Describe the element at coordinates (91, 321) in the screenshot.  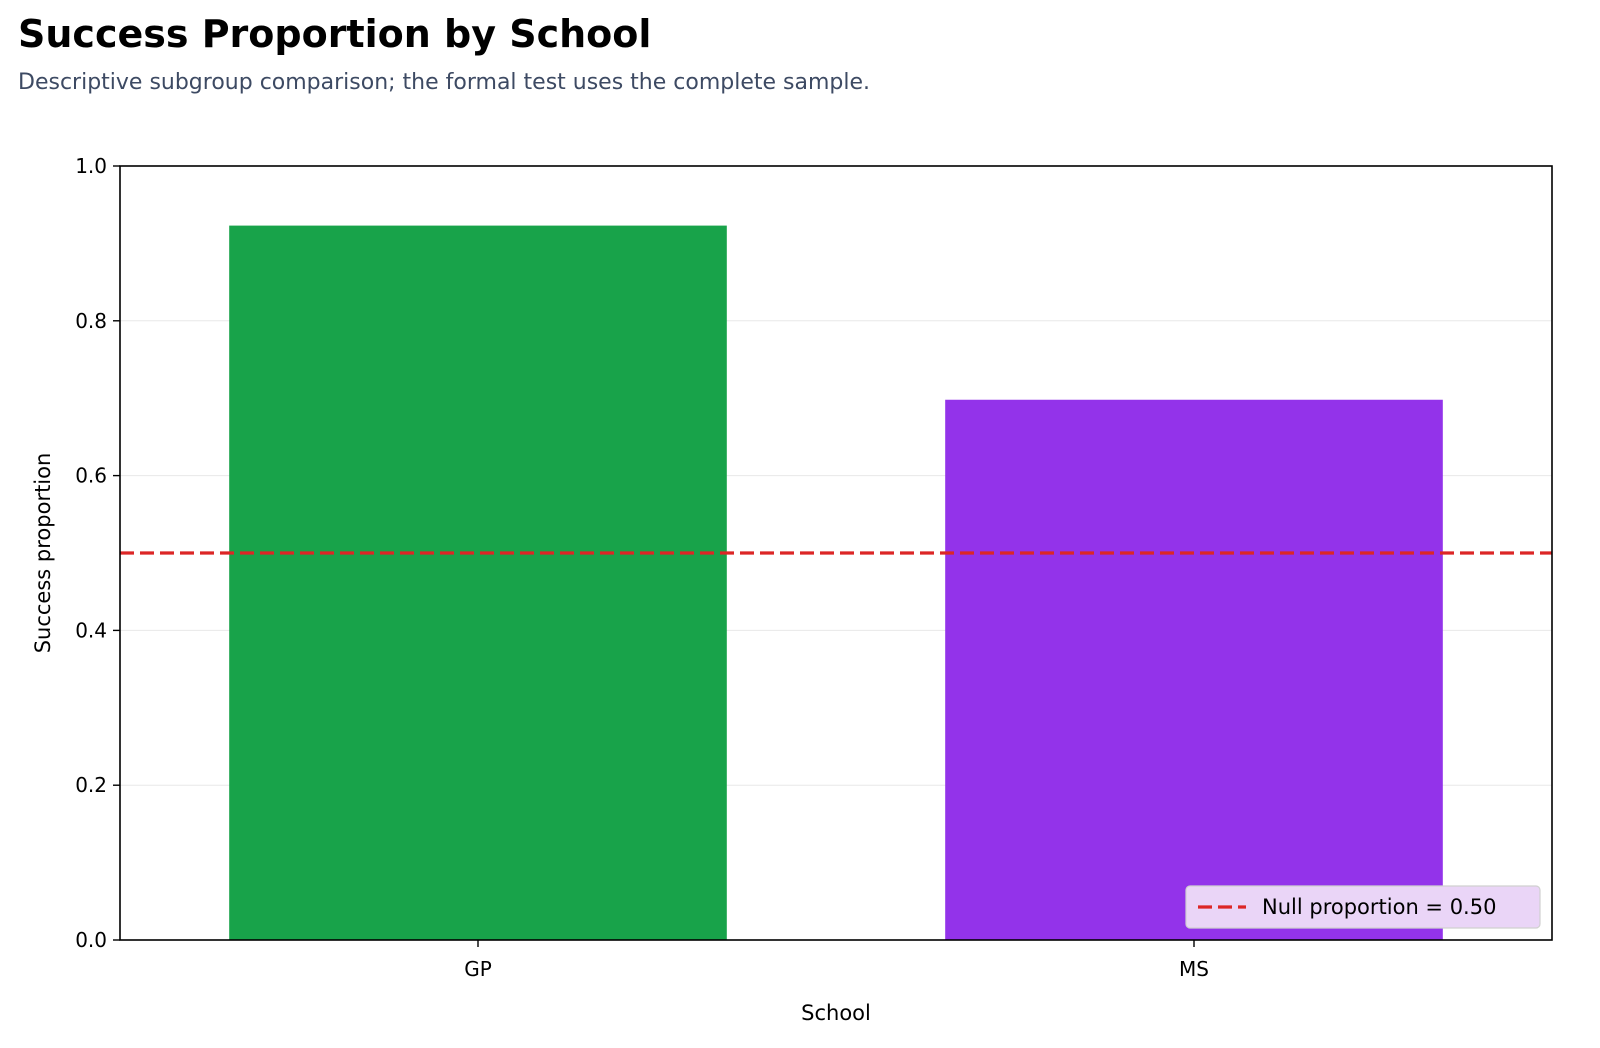
I see `y-tick-label-4: 0.8` at that location.